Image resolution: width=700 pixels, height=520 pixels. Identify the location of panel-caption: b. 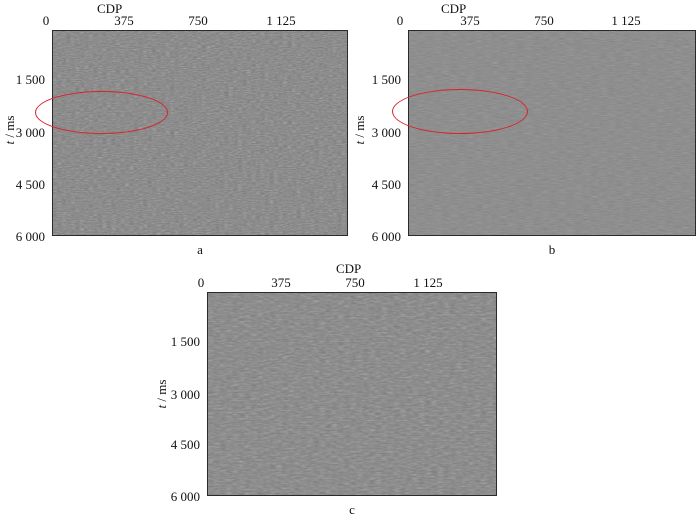
(552, 249).